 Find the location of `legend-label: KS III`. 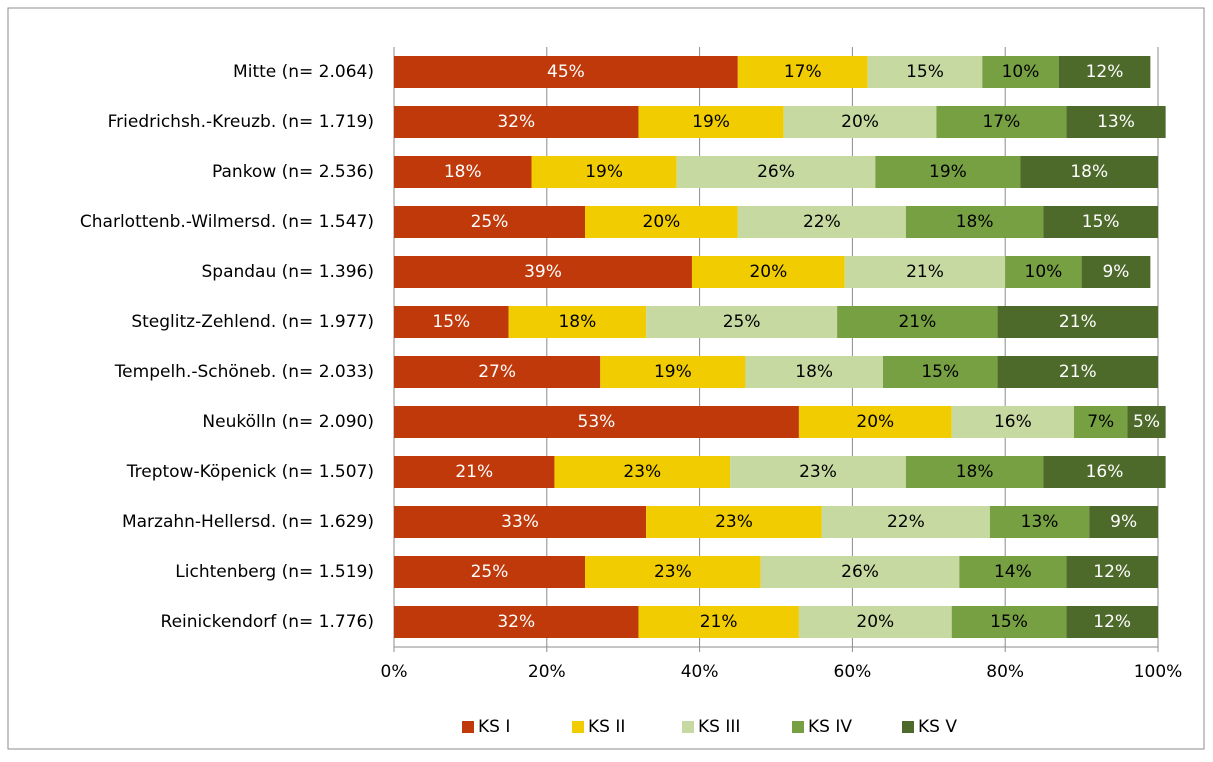

legend-label: KS III is located at coordinates (719, 727).